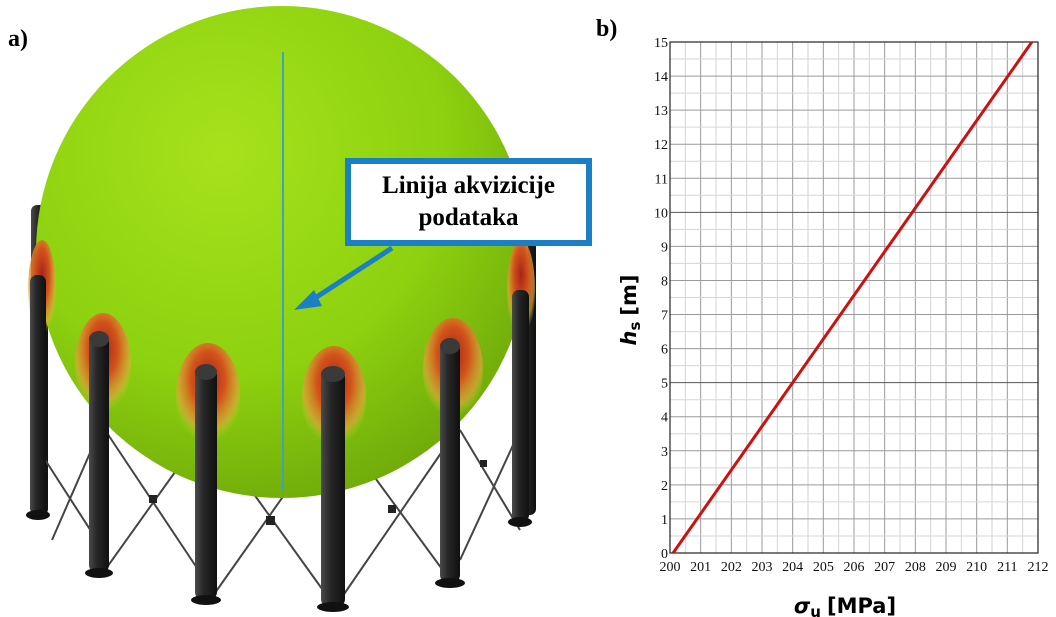 The image size is (1056, 617). Describe the element at coordinates (661, 77) in the screenshot. I see `y-tick-label: 14` at that location.